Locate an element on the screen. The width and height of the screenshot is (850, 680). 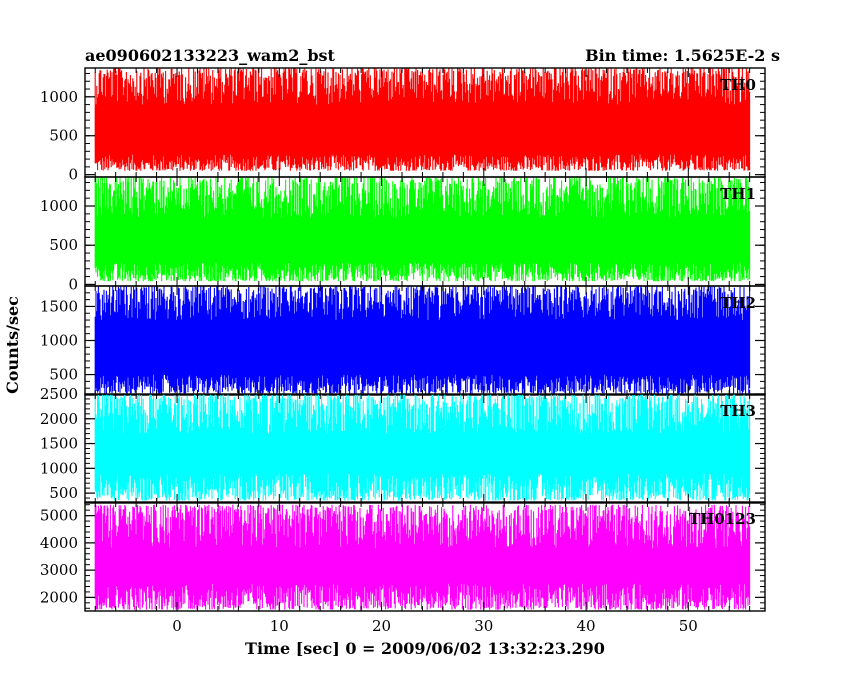
panel-frame is located at coordinates (425, 556).